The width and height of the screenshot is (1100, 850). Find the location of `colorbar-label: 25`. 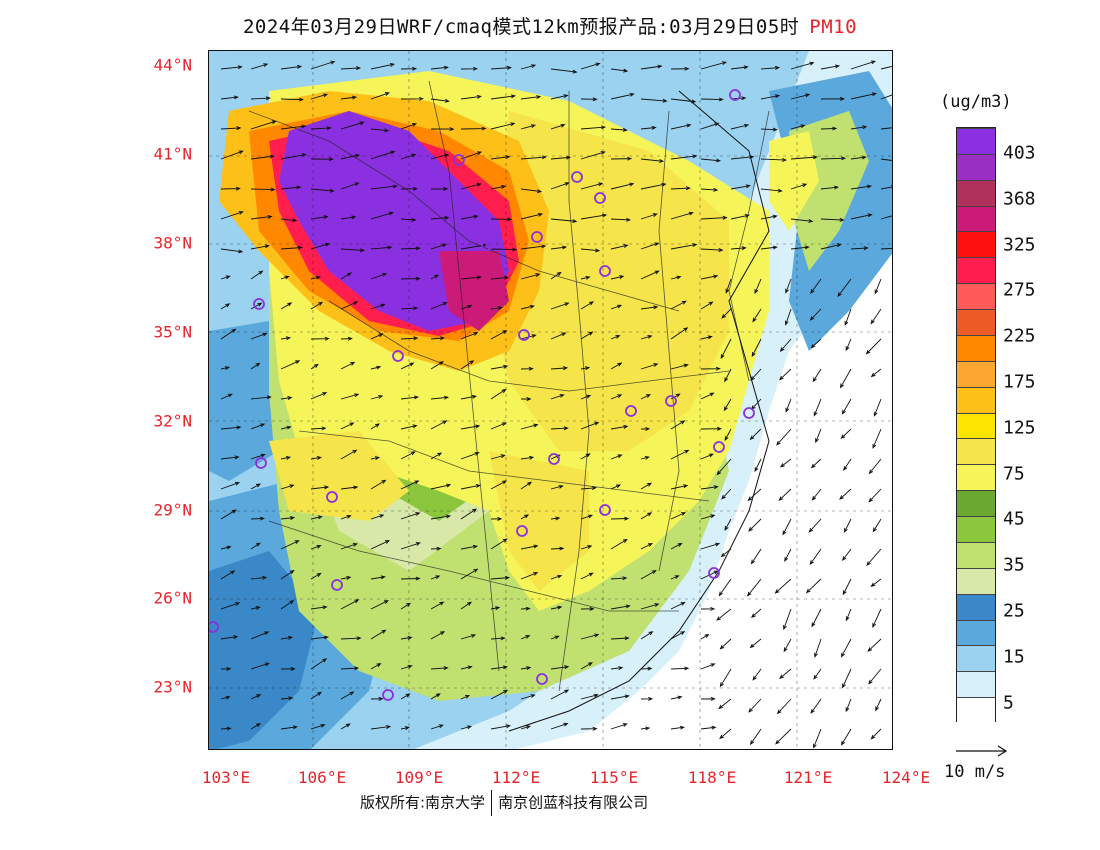

colorbar-label: 25 is located at coordinates (1014, 611).